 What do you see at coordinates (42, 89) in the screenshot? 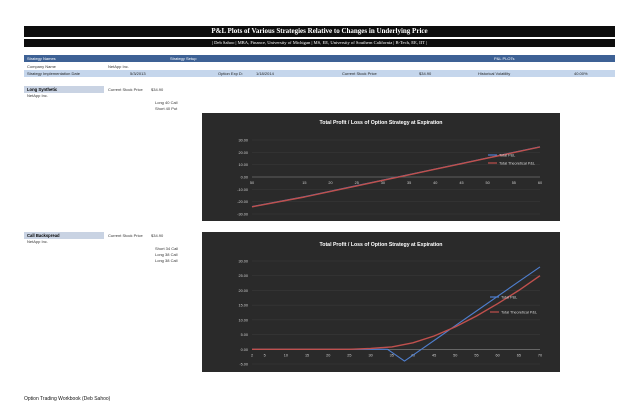
I see `strategy-name: Long Synthetic` at bounding box center [42, 89].